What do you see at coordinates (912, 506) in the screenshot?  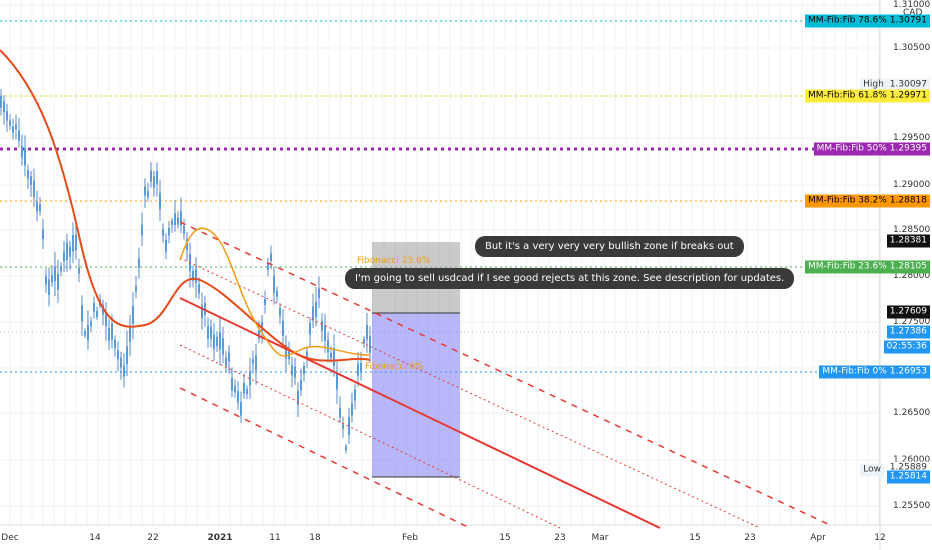 I see `price-tick: 1.25500` at bounding box center [912, 506].